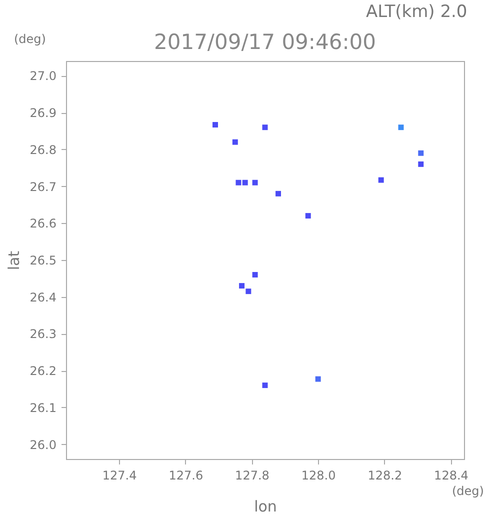 The image size is (491, 521). What do you see at coordinates (43, 407) in the screenshot?
I see `y-tick-label: 26.1` at bounding box center [43, 407].